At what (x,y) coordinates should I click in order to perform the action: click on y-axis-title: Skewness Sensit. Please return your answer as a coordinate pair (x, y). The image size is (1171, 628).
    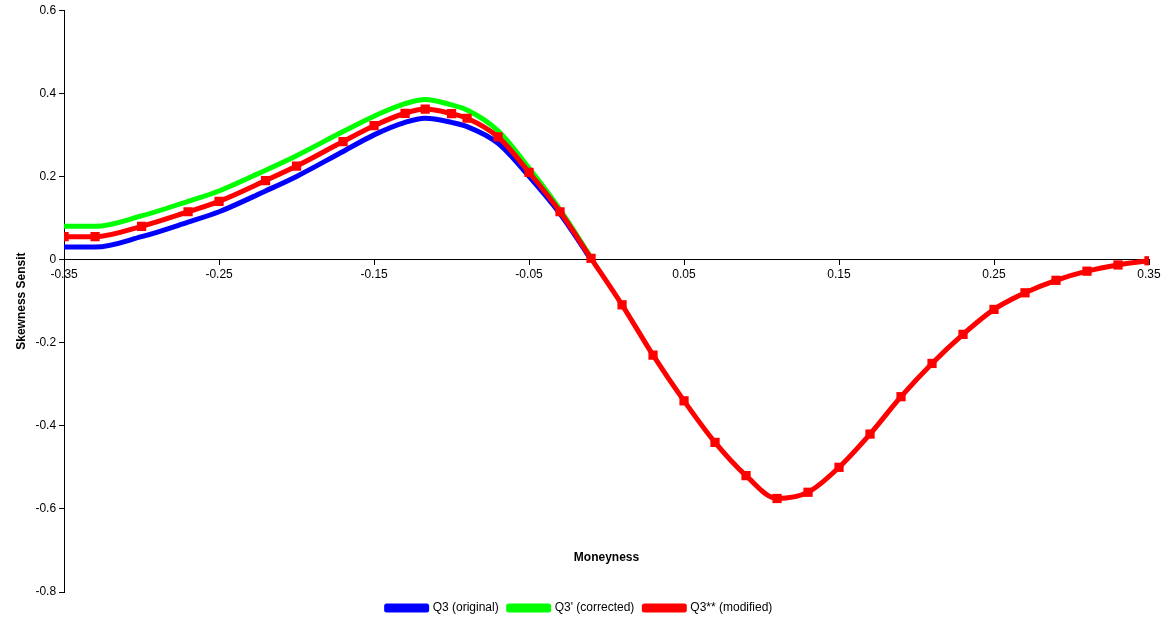
    Looking at the image, I should click on (20, 301).